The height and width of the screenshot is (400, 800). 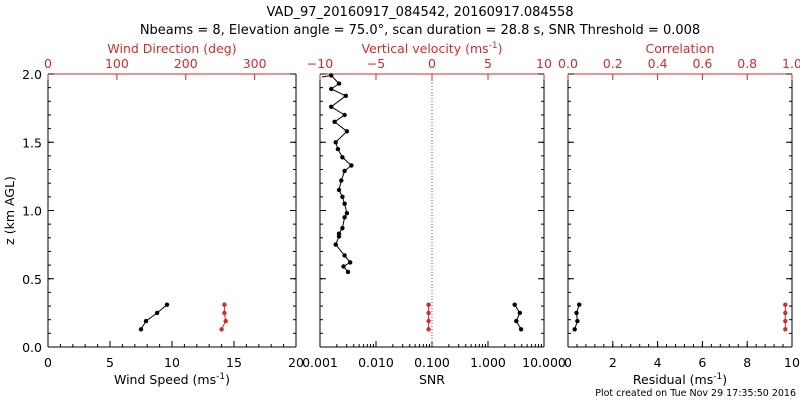 I want to click on x2-axis-label: Correlation, so click(x=680, y=48).